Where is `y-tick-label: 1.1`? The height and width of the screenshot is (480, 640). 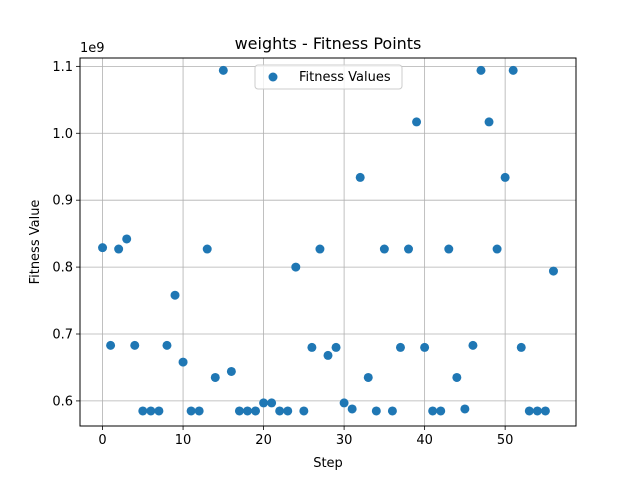
y-tick-label: 1.1 is located at coordinates (62, 67).